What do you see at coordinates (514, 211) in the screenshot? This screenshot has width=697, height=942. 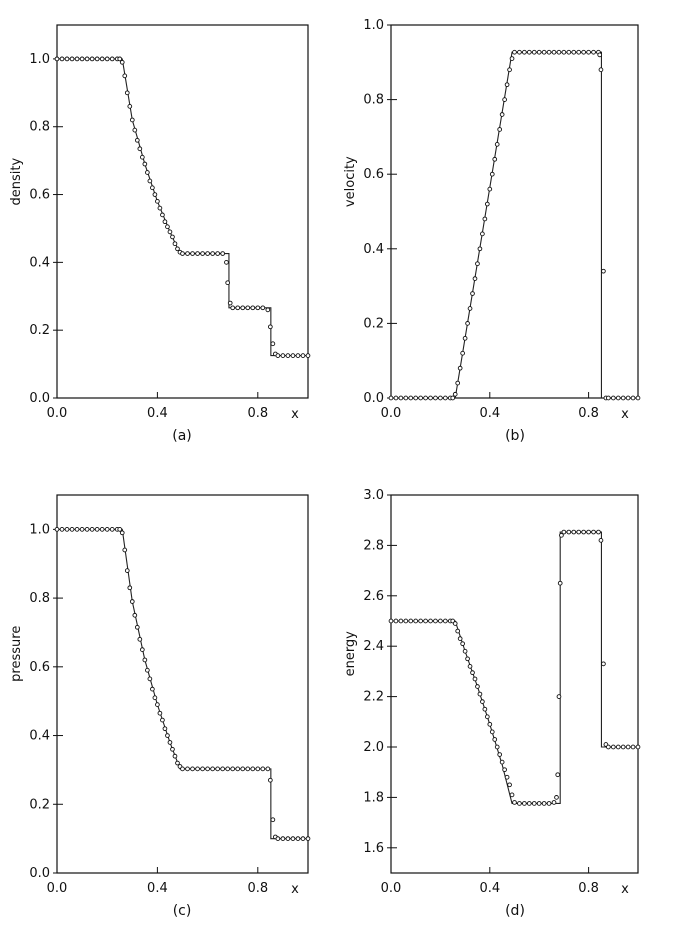 I see `plot-frame` at bounding box center [514, 211].